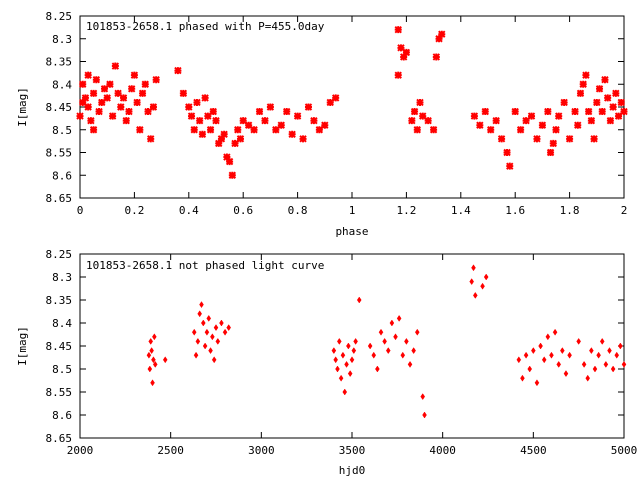  Describe the element at coordinates (62, 323) in the screenshot. I see `y-tick-label: 8.4` at that location.